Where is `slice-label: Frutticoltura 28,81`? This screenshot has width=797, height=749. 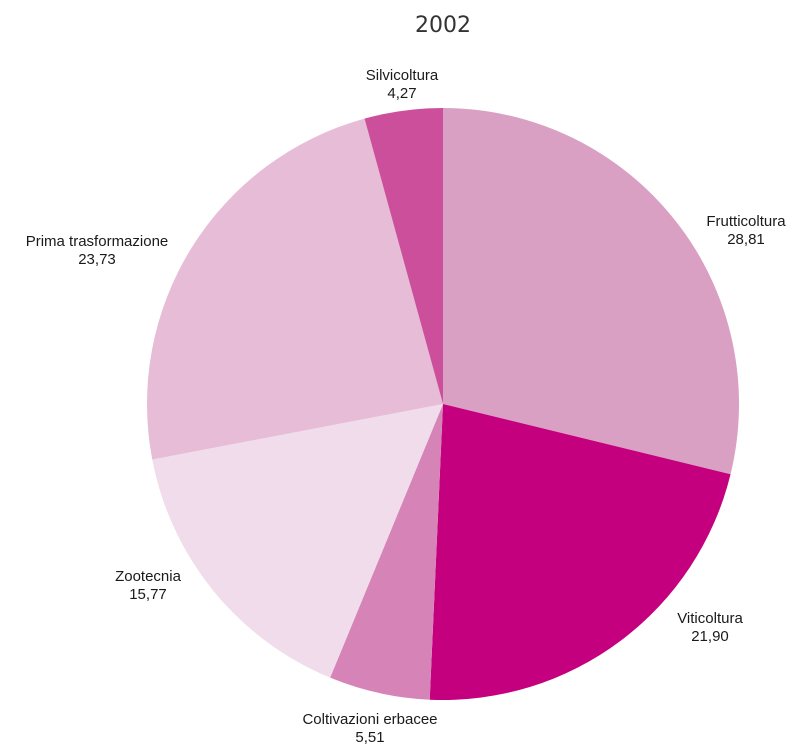 slice-label: Frutticoltura 28,81 is located at coordinates (746, 230).